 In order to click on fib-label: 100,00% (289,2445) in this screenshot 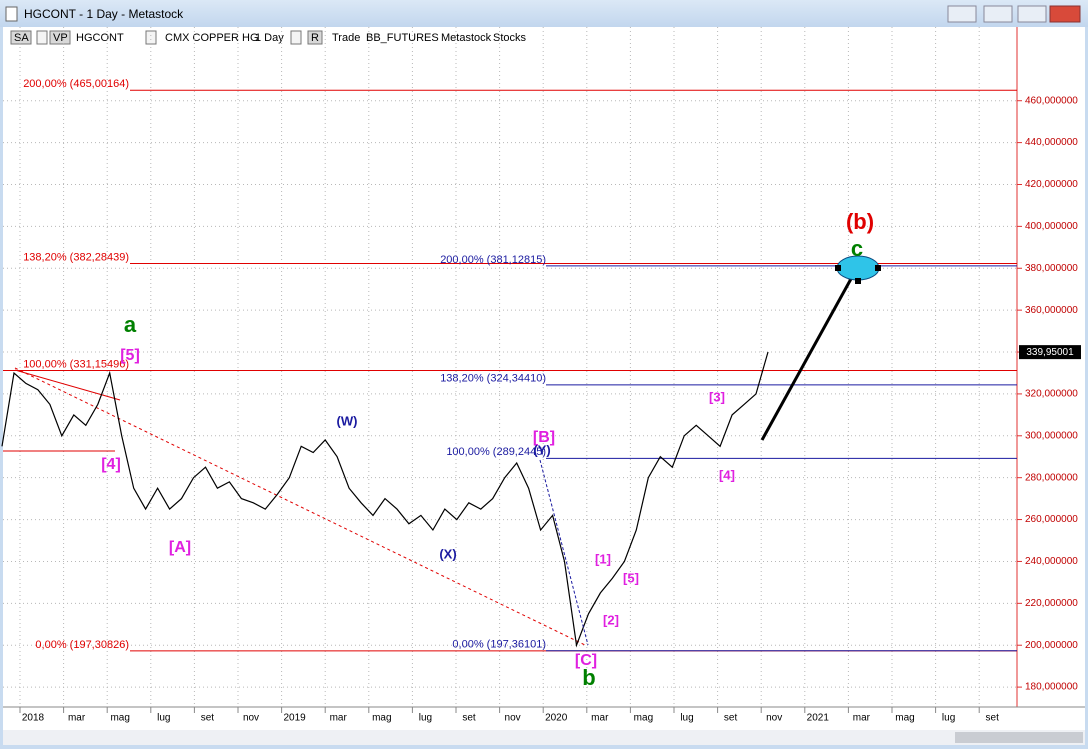, I will do `click(496, 452)`.